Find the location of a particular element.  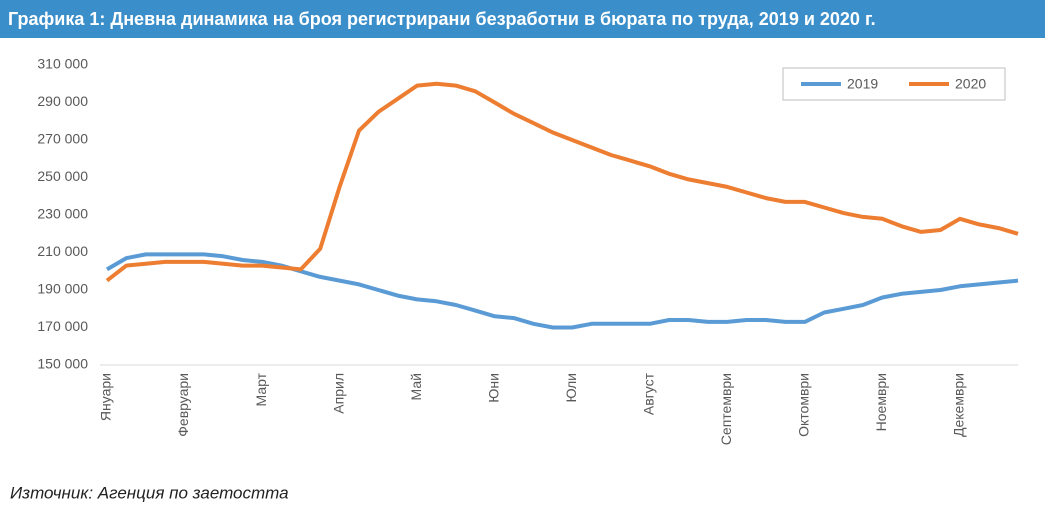

x-tick-label: Март is located at coordinates (261, 389).